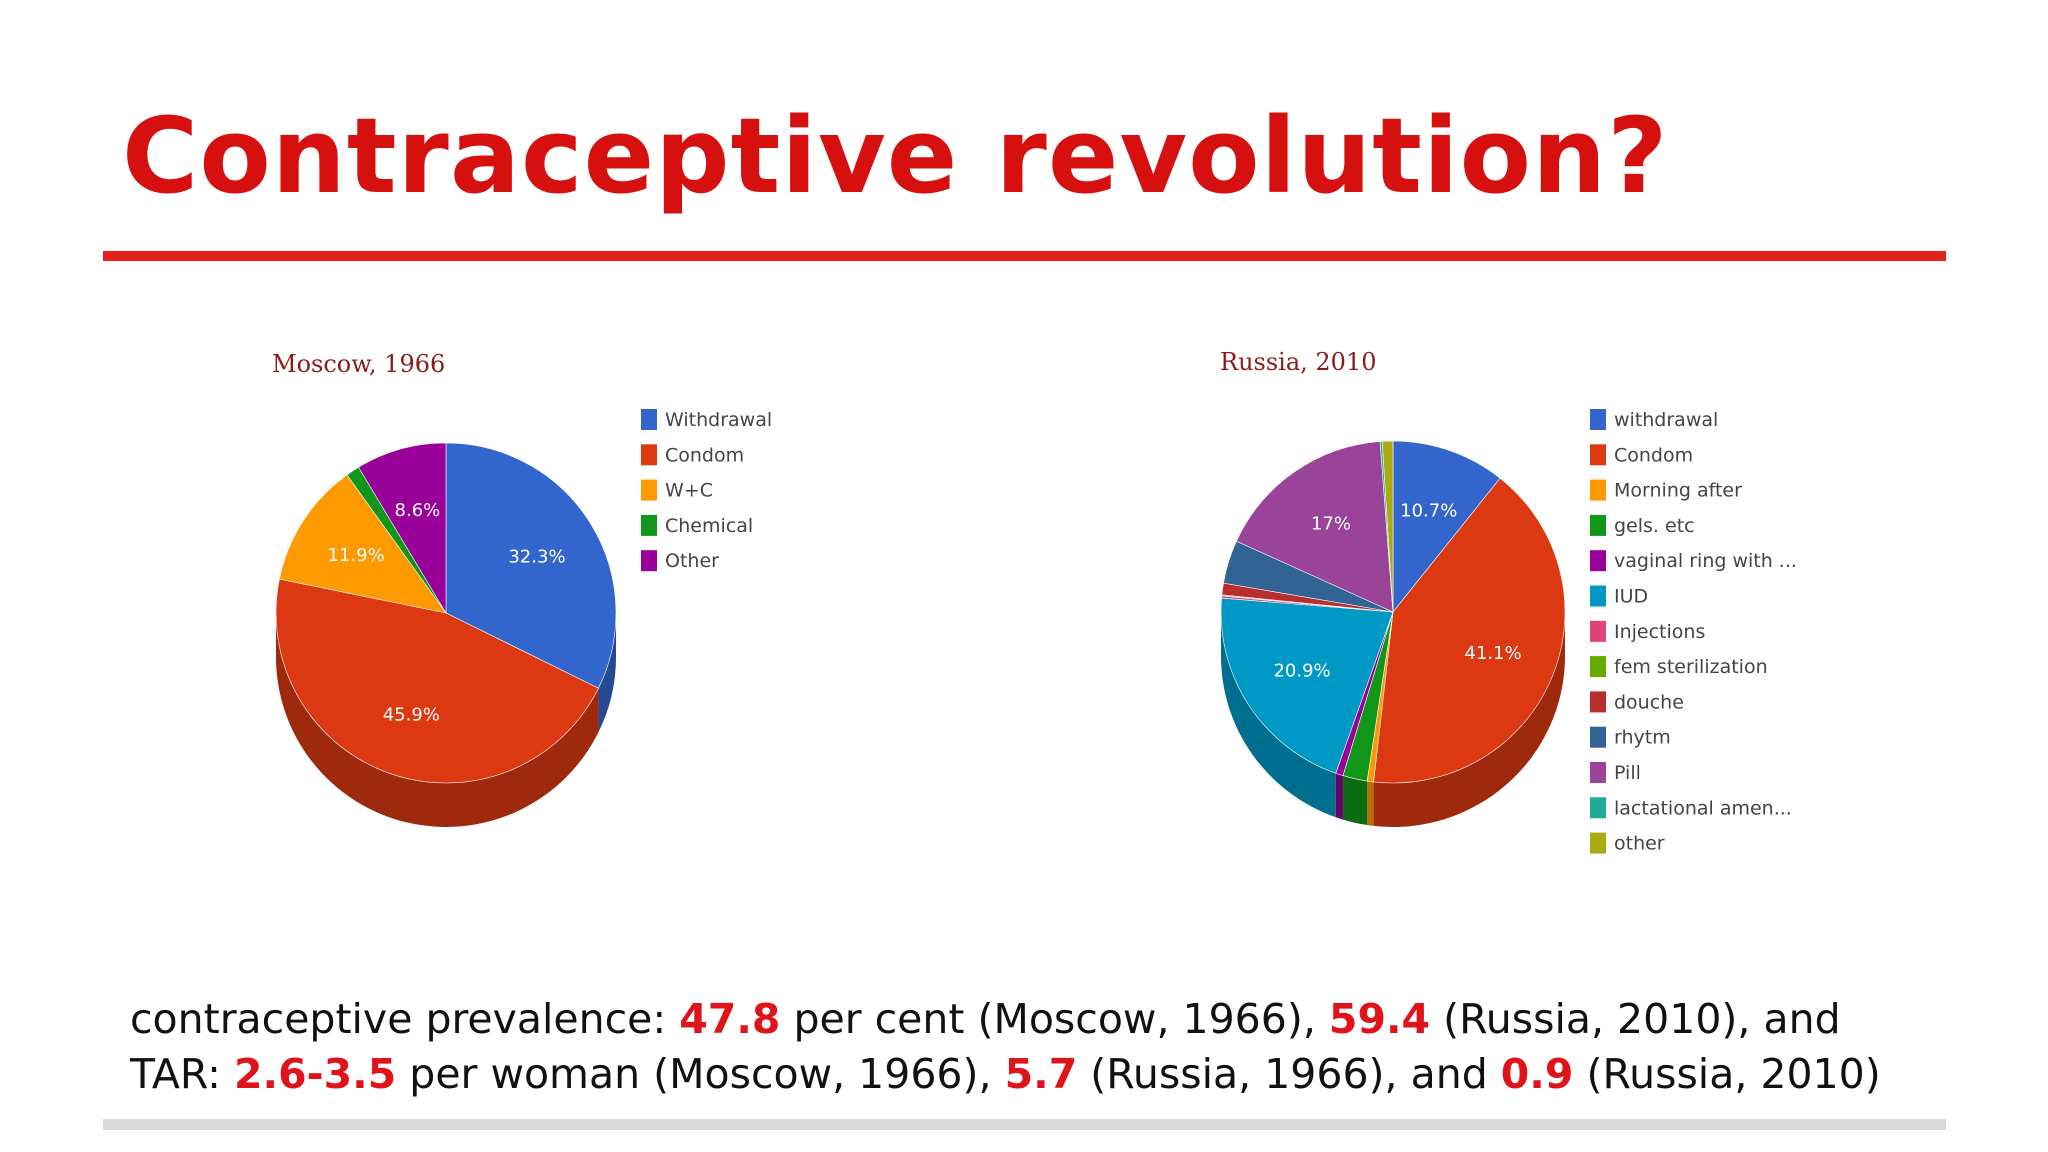 The height and width of the screenshot is (1152, 2048). Describe the element at coordinates (1278, 715) in the screenshot. I see `pie-side-iud` at that location.